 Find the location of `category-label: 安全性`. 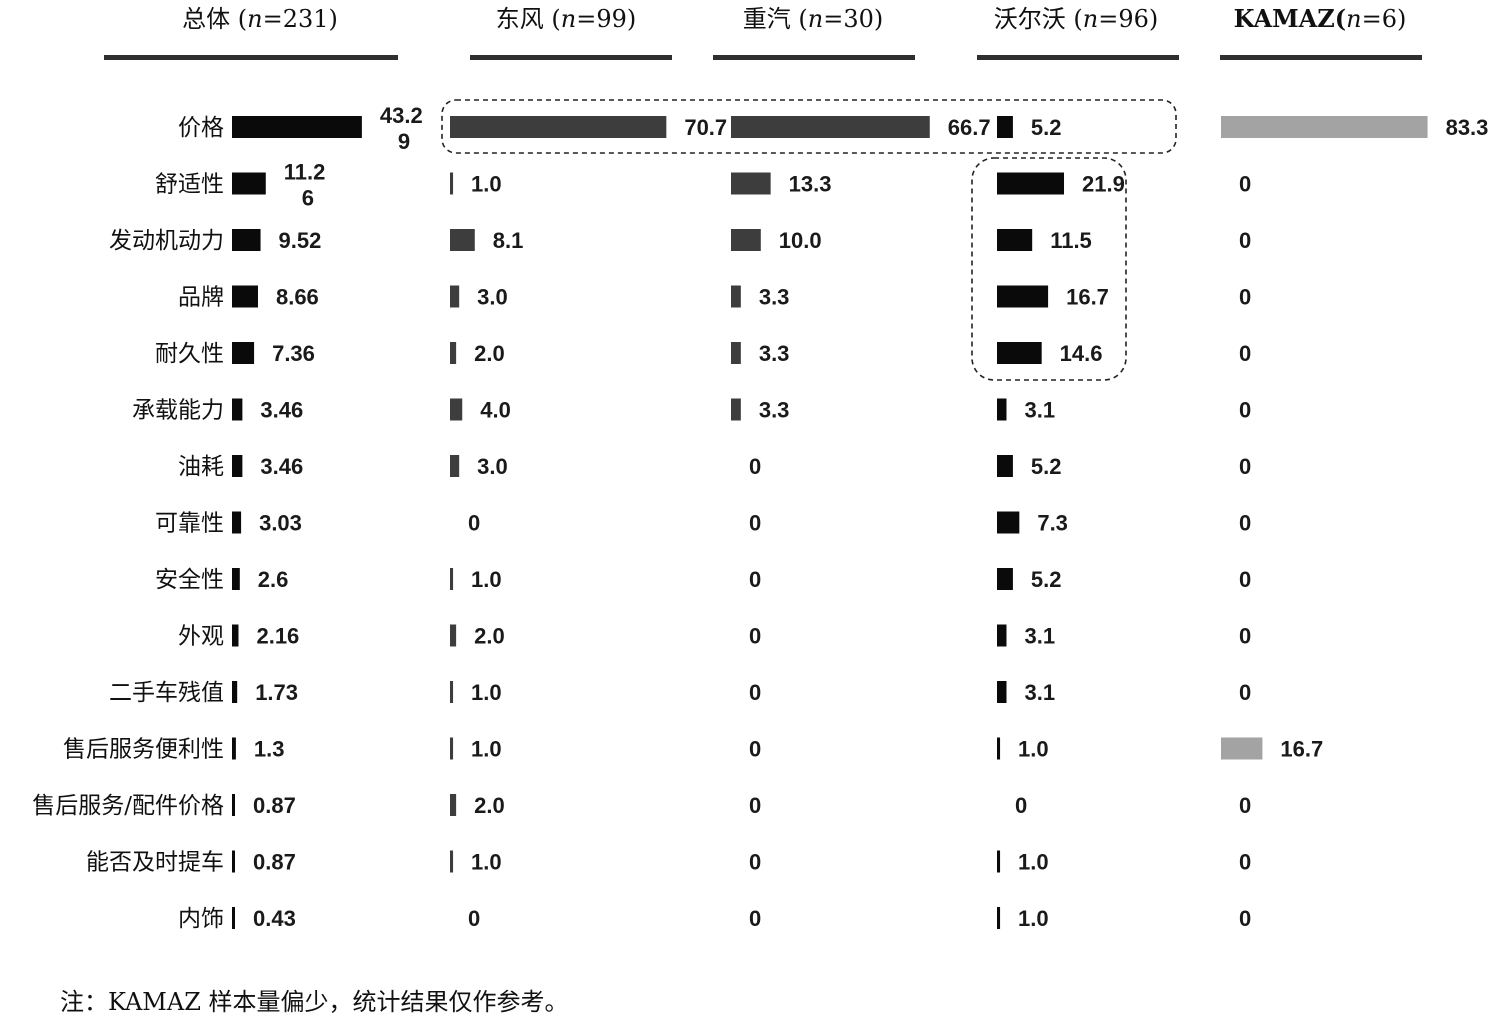

category-label: 安全性 is located at coordinates (189, 580).